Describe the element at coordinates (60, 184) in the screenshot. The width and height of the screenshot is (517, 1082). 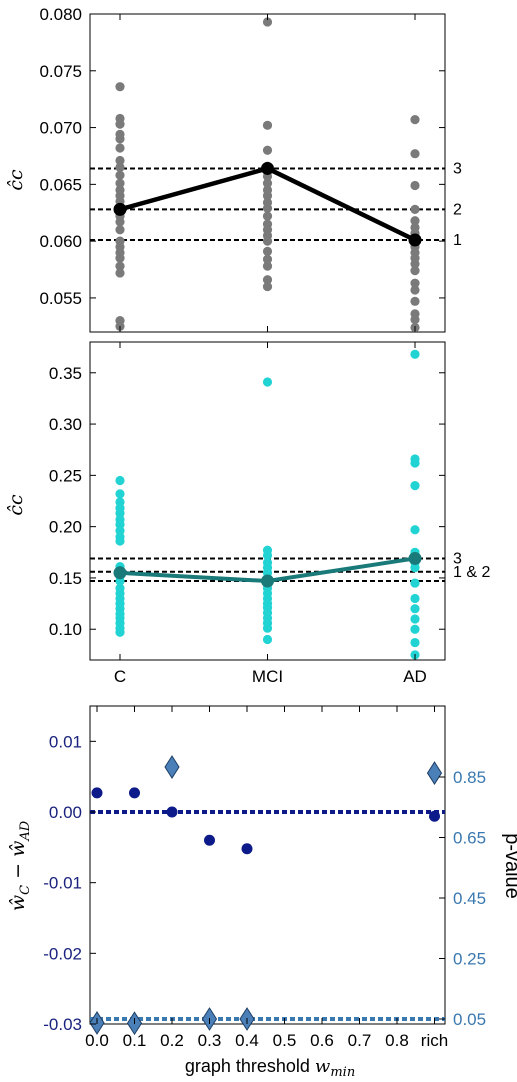
I see `y-tick-label: 0.065` at that location.